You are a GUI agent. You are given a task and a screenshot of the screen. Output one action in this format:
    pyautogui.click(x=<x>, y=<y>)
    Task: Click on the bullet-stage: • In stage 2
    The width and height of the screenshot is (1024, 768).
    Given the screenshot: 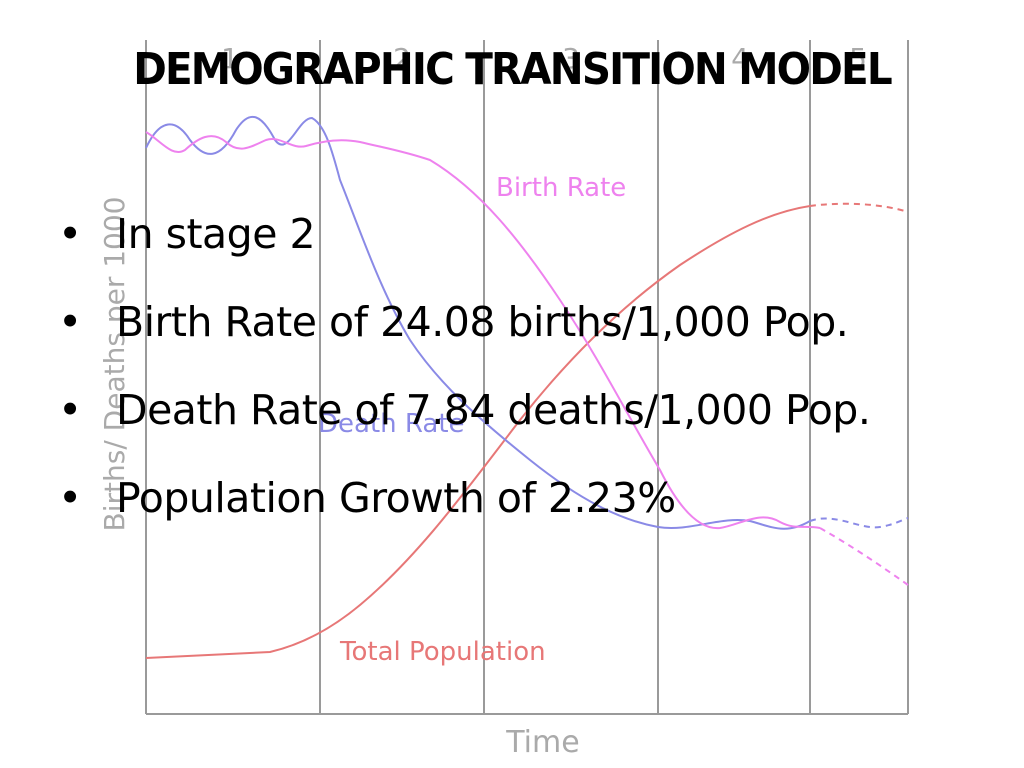 What is the action you would take?
    pyautogui.click(x=538, y=246)
    